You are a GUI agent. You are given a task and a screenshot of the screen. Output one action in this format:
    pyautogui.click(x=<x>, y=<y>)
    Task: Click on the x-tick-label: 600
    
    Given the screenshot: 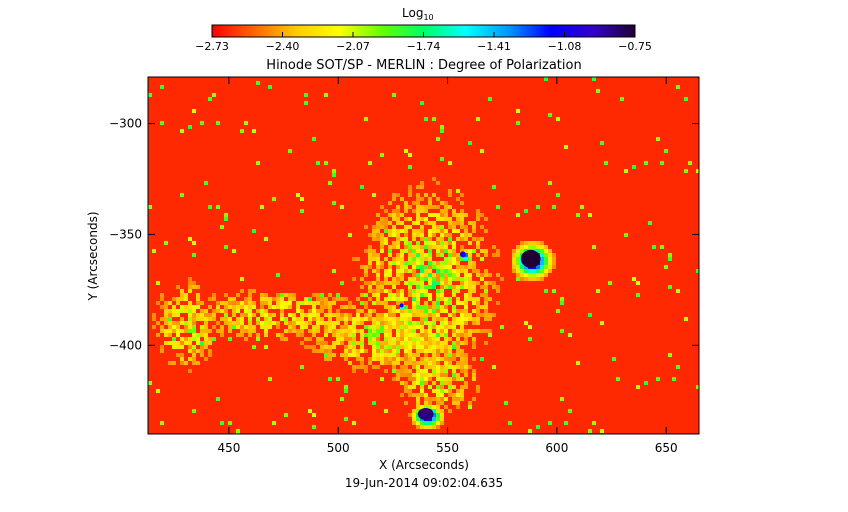 What is the action you would take?
    pyautogui.click(x=556, y=448)
    